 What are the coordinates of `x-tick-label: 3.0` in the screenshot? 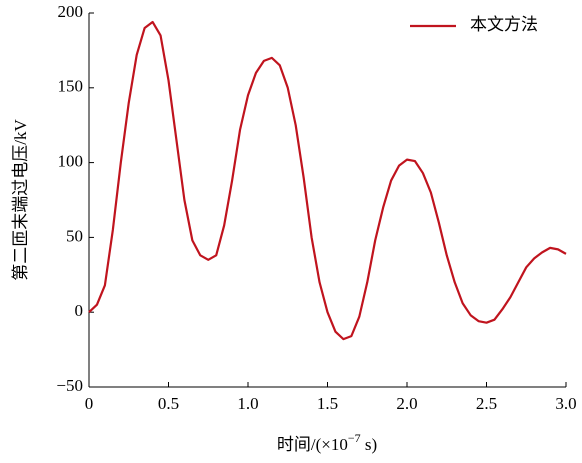 It's located at (565, 403).